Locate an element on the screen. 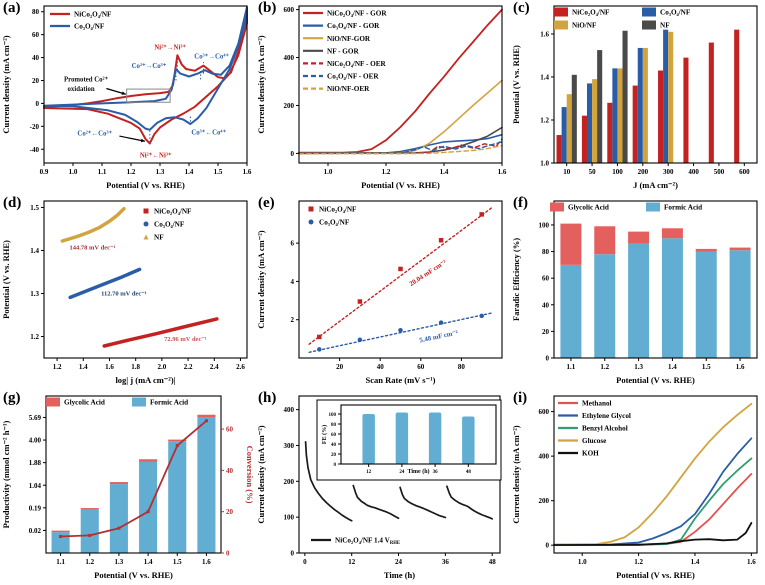 The image size is (765, 585). c-legend: NiCo₂O₄/NF Co₃O₄/NF NiO/NF NF is located at coordinates (622, 18).